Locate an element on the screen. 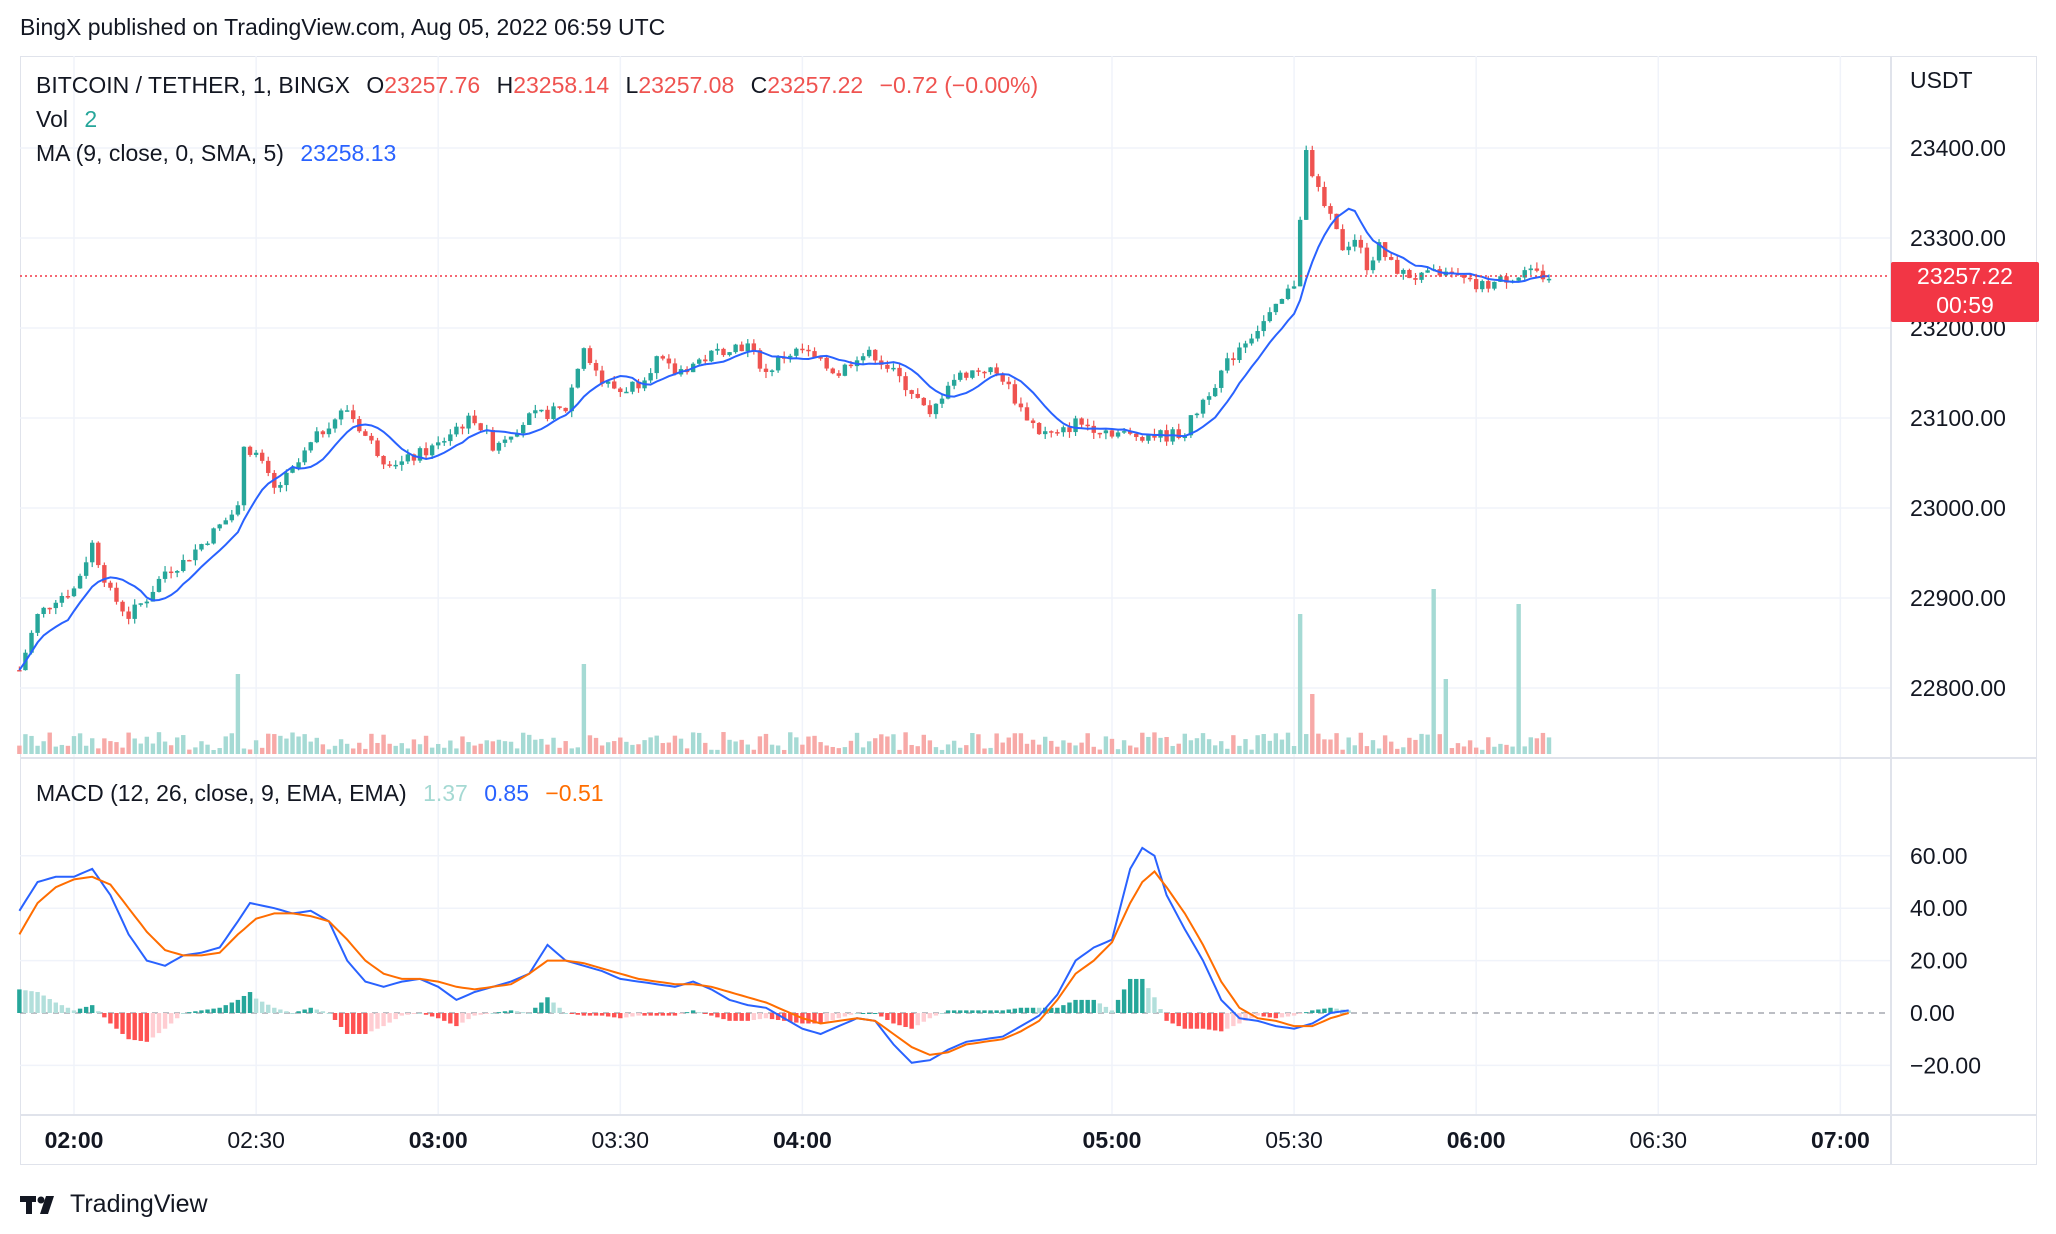  macd-signal-value: −0.51 is located at coordinates (574, 793).